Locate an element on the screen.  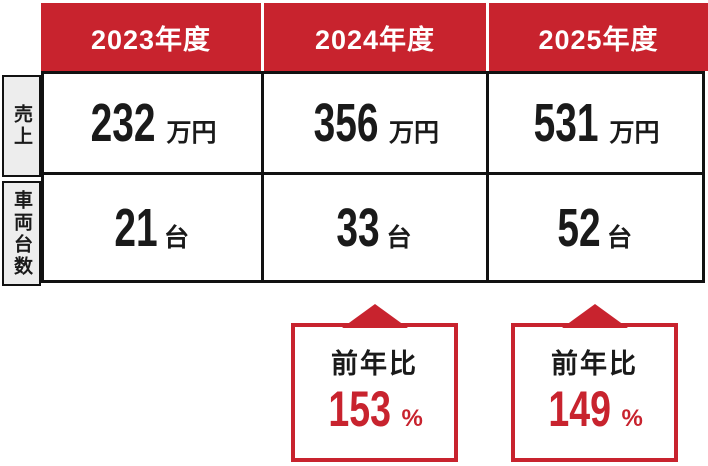
sales-cell-2025: 531 万円 is located at coordinates (595, 124).